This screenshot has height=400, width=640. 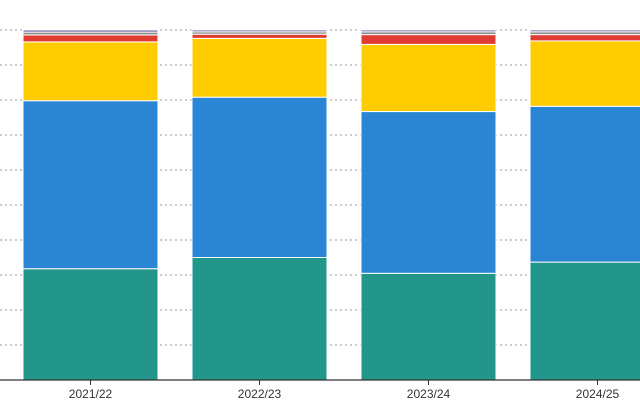 What do you see at coordinates (320, 389) in the screenshot?
I see `x-axis: 2021/22 2022/23 2023/24 2024/25` at bounding box center [320, 389].